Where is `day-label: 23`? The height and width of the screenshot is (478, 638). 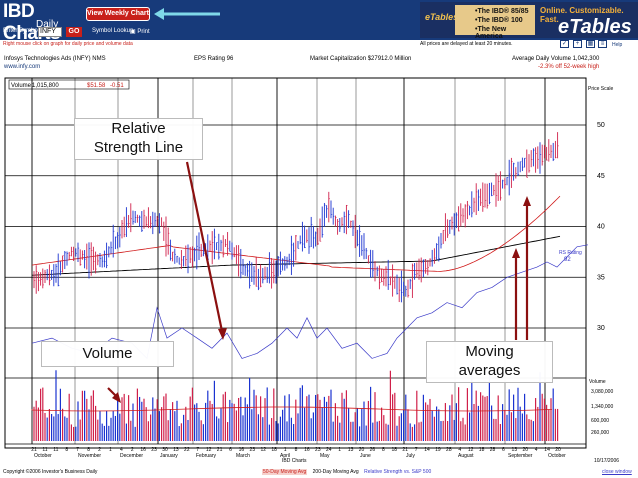 day-label: 23 is located at coordinates (253, 450).